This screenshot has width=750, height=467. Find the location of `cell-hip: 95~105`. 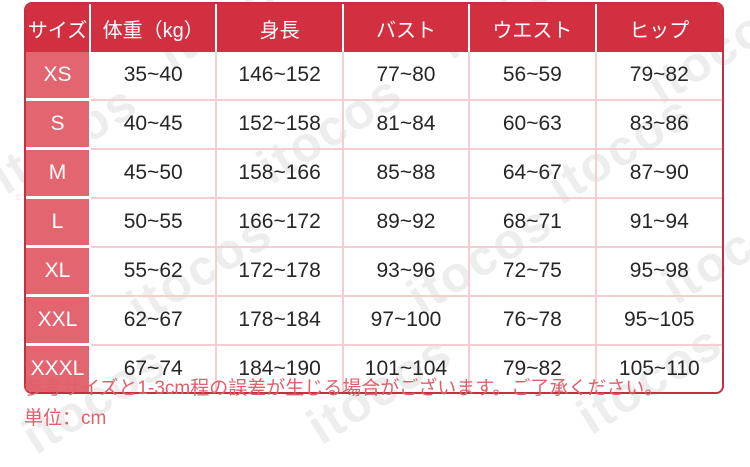

cell-hip: 95~105 is located at coordinates (658, 319).